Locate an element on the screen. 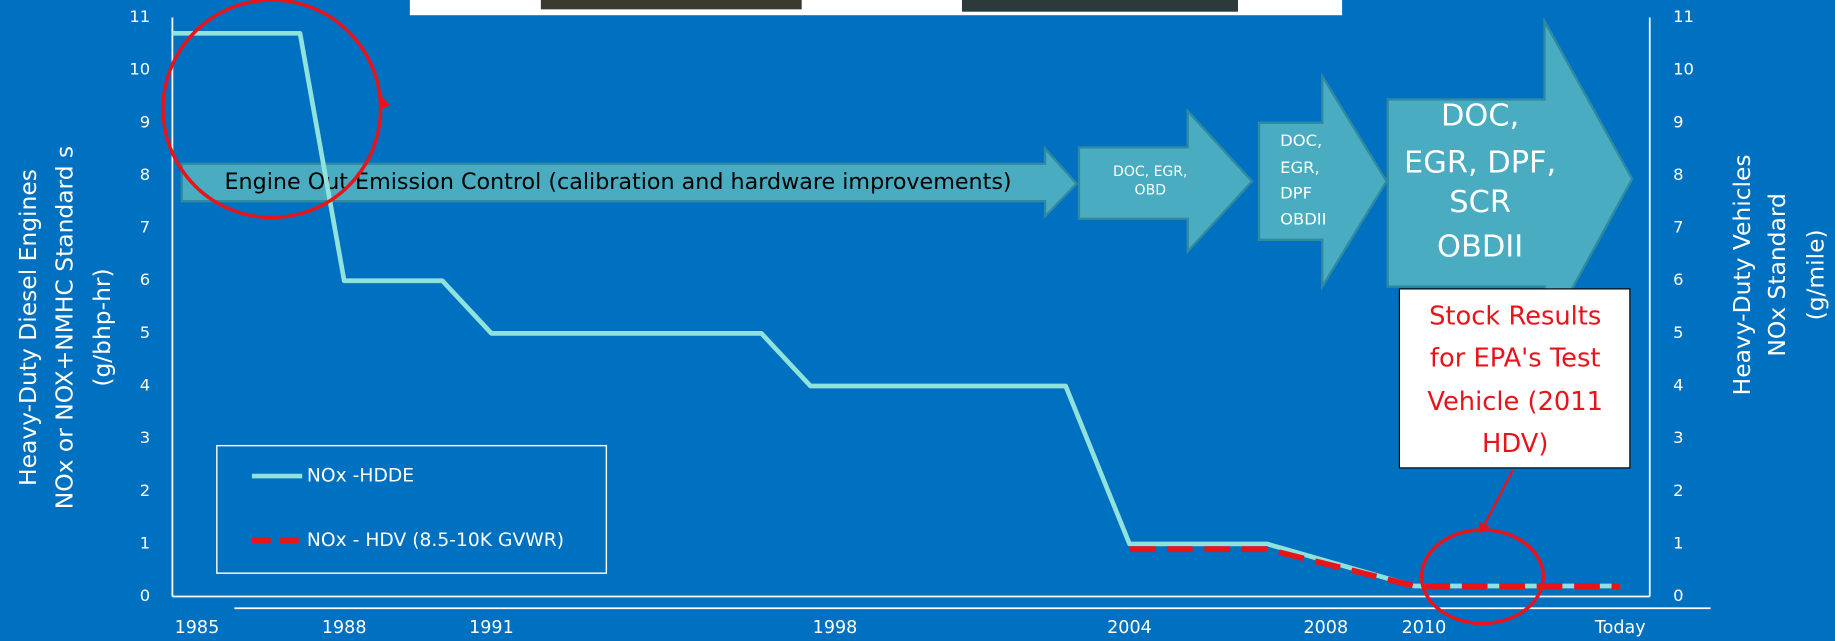 Image resolution: width=1835 pixels, height=641 pixels. annotation: DPF is located at coordinates (1296, 193).